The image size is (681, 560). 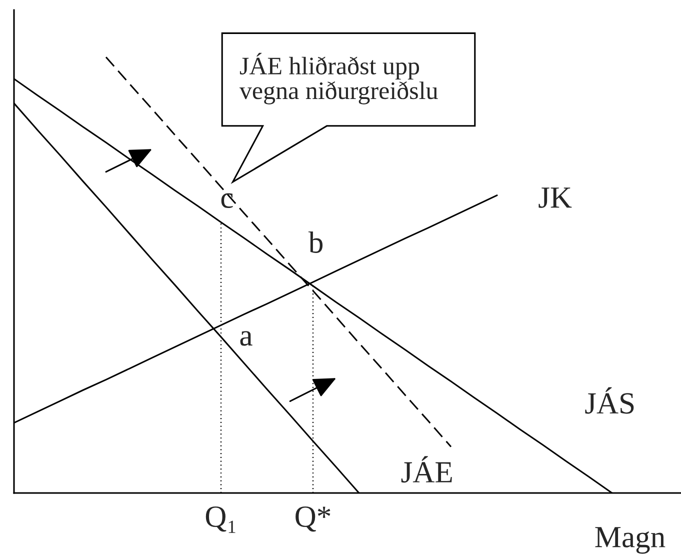 What do you see at coordinates (313, 519) in the screenshot?
I see `x-tick-label: Q*` at bounding box center [313, 519].